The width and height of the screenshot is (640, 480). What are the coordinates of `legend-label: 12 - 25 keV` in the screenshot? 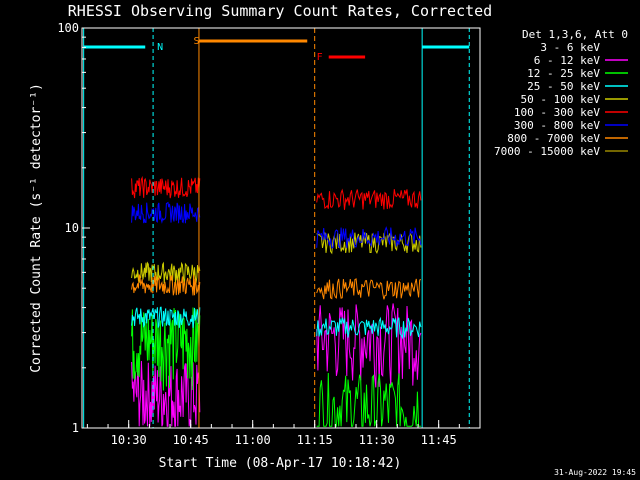 It's located at (563, 73).